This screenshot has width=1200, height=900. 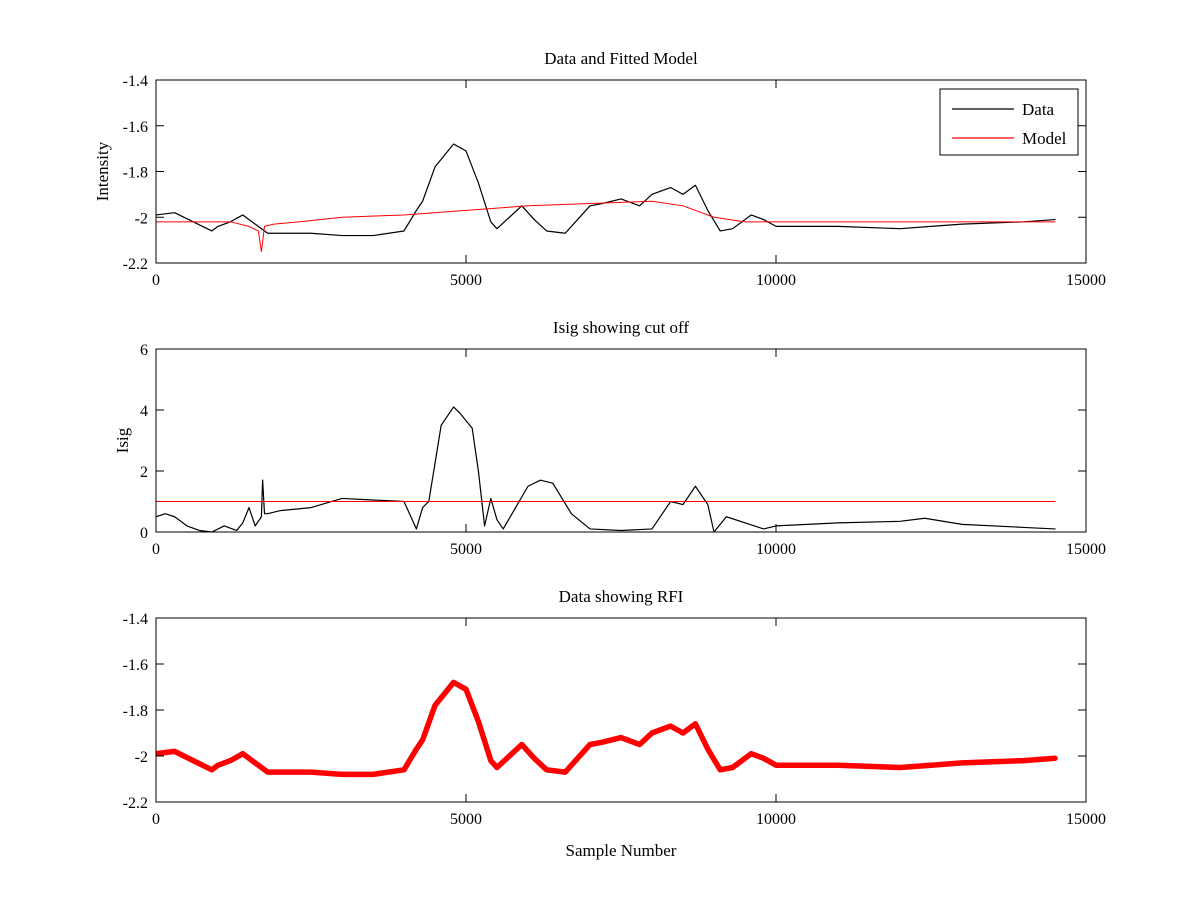 What do you see at coordinates (1044, 138) in the screenshot?
I see `legend-label: Model` at bounding box center [1044, 138].